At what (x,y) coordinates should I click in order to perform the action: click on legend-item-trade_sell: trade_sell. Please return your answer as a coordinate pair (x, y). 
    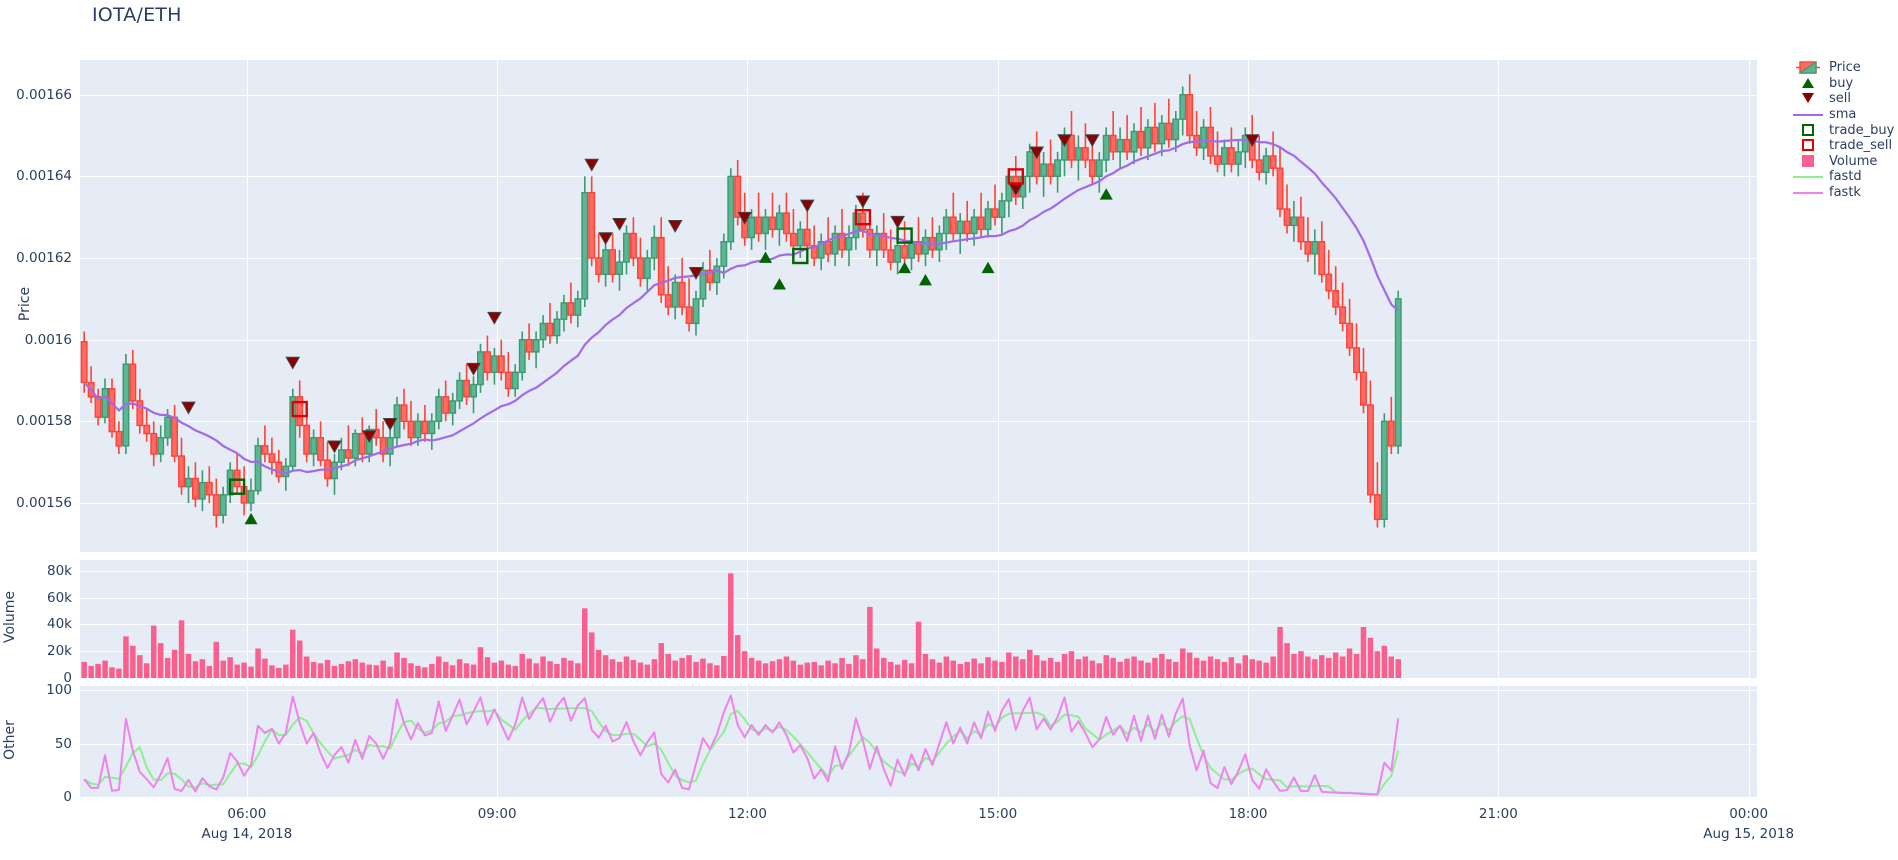
    Looking at the image, I should click on (1845, 146).